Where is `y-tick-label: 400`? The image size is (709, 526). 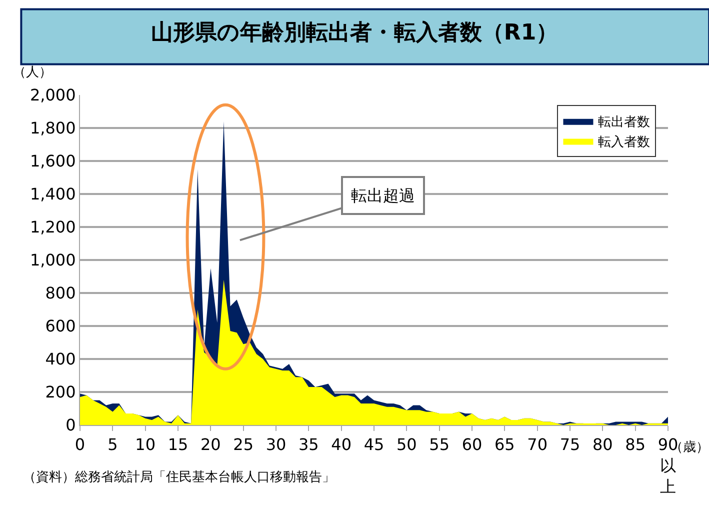 y-tick-label: 400 is located at coordinates (60, 359).